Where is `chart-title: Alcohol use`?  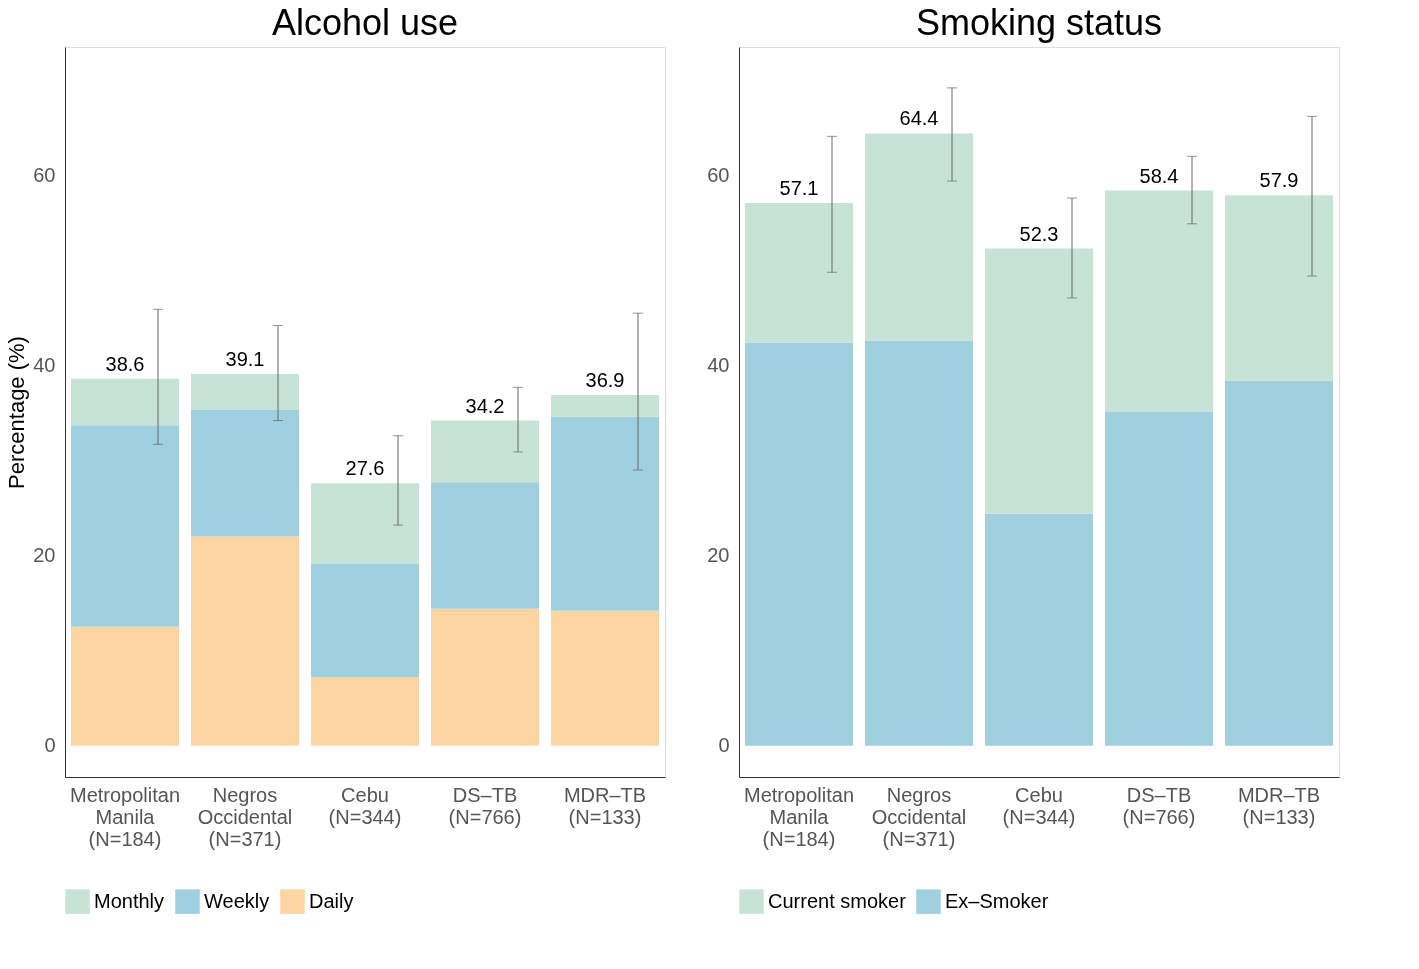
chart-title: Alcohol use is located at coordinates (365, 22).